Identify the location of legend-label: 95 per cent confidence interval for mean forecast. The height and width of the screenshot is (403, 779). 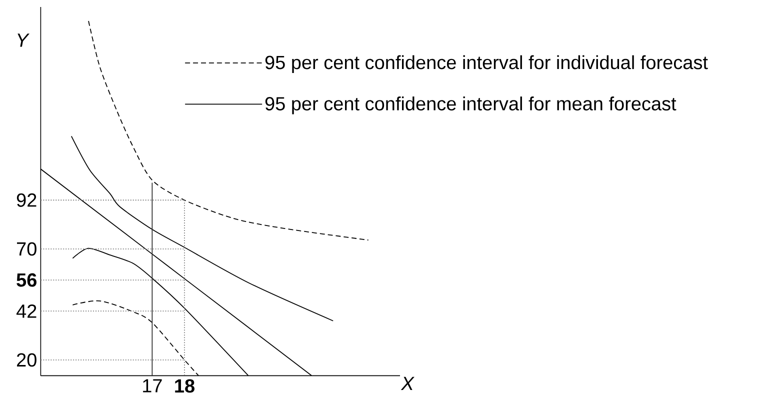
(470, 105).